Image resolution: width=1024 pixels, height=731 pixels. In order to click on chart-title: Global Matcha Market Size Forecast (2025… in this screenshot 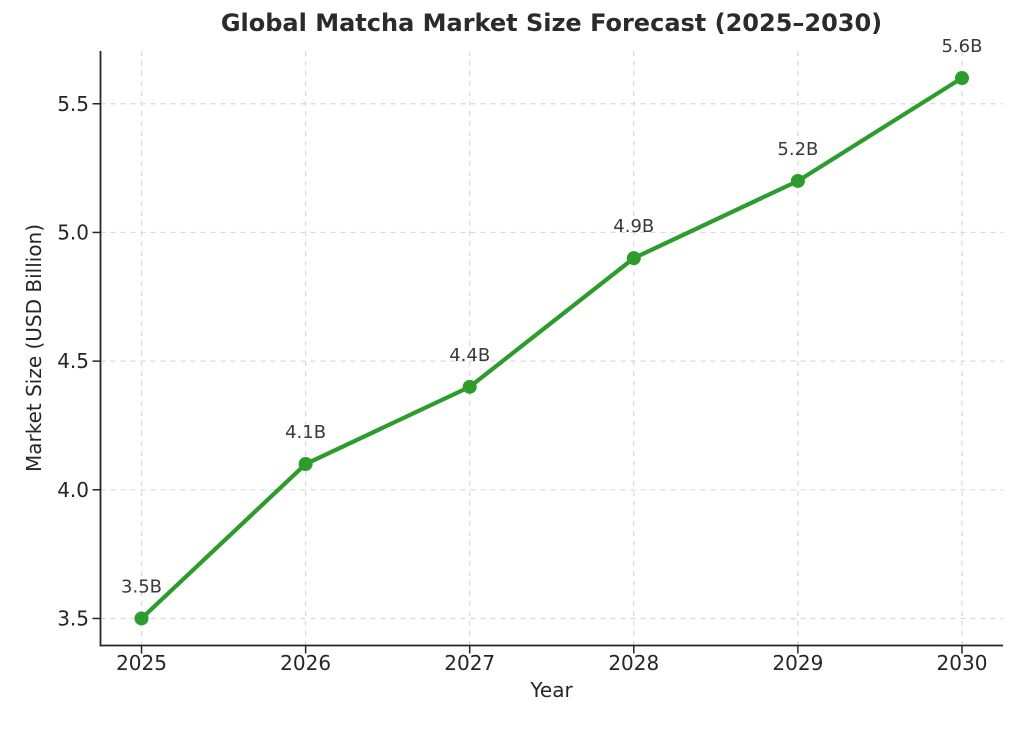, I will do `click(551, 23)`.